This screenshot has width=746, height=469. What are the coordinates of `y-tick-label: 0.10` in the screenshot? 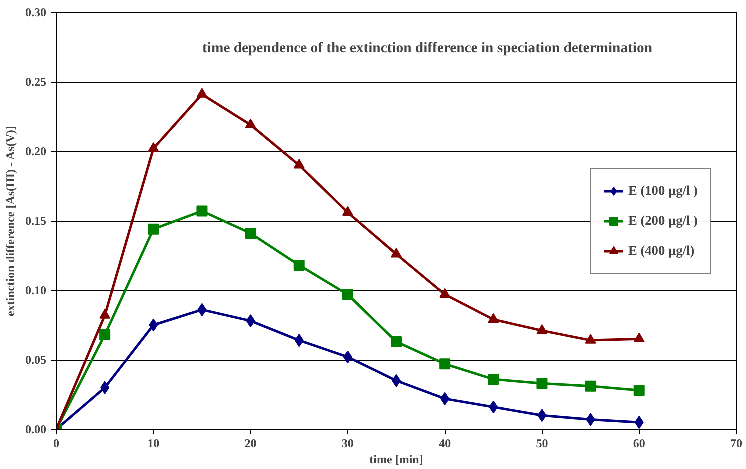 It's located at (36, 291).